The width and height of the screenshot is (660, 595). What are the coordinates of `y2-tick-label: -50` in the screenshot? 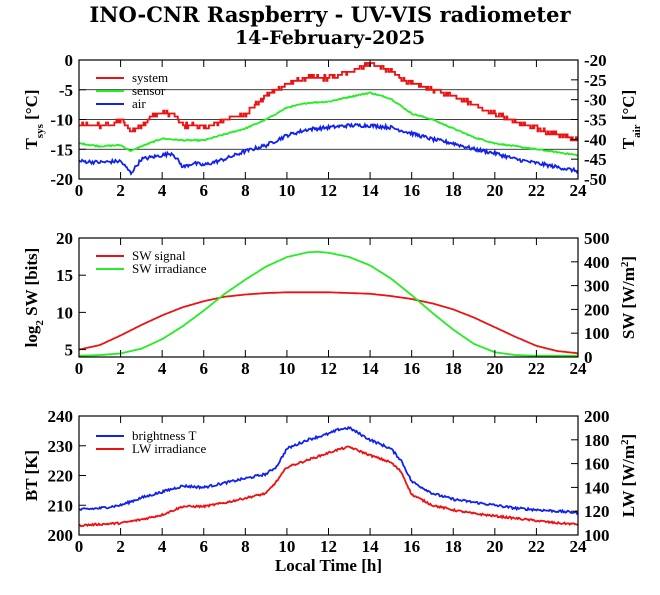 It's located at (595, 179).